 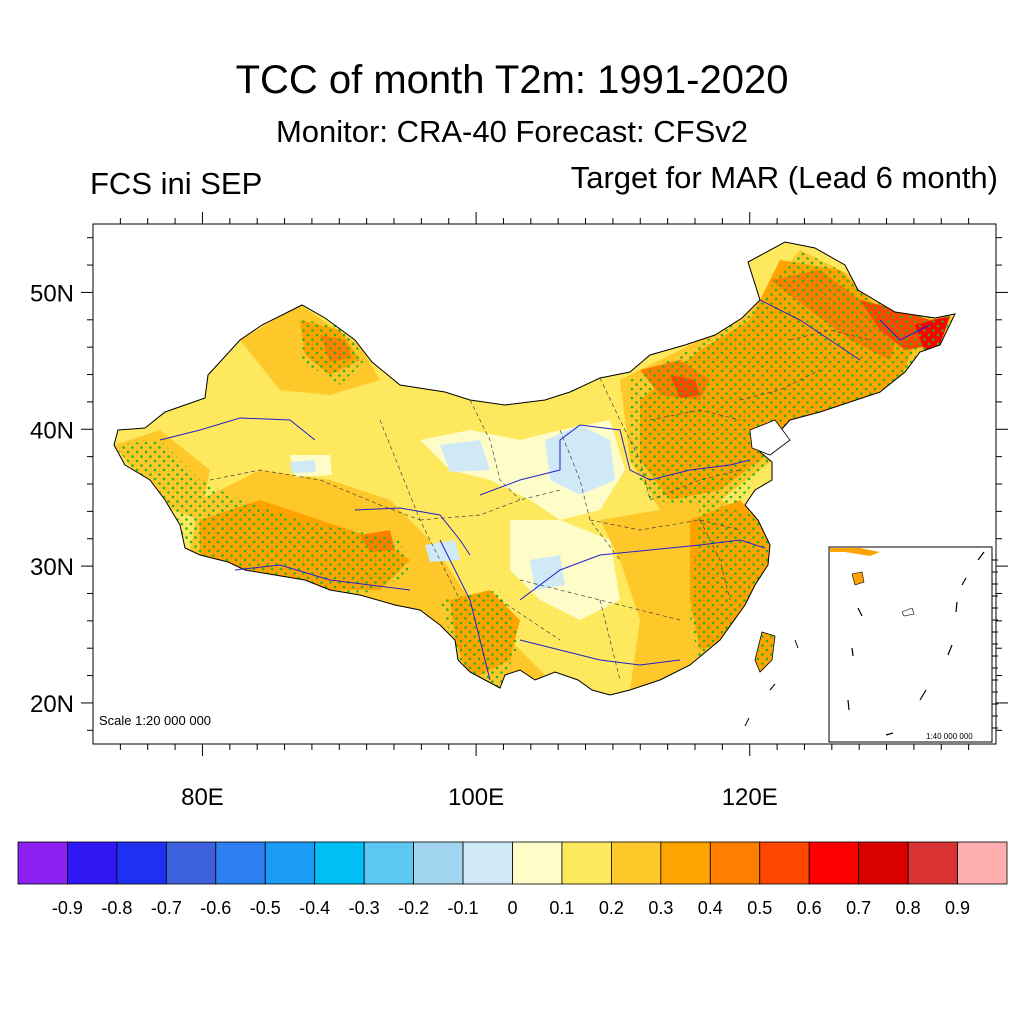 What do you see at coordinates (52, 567) in the screenshot?
I see `lat-label: 30N` at bounding box center [52, 567].